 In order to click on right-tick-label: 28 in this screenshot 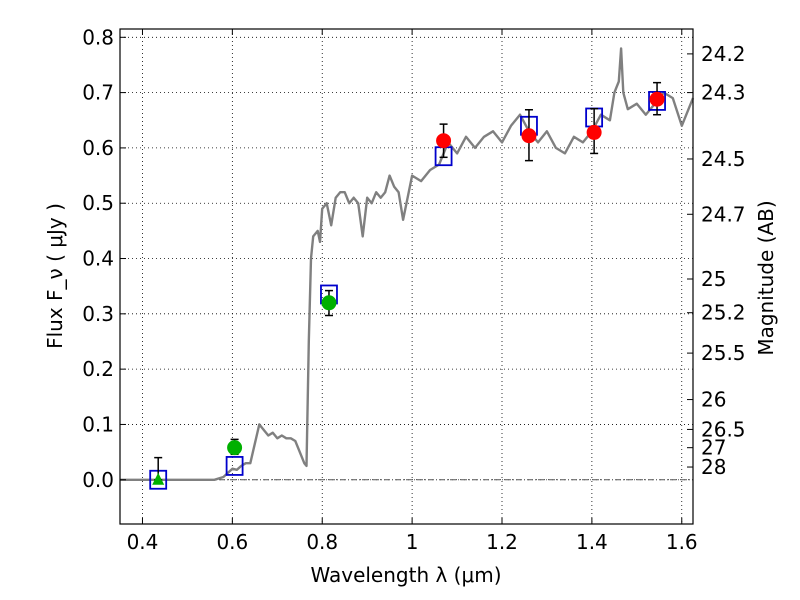, I will do `click(713, 467)`.